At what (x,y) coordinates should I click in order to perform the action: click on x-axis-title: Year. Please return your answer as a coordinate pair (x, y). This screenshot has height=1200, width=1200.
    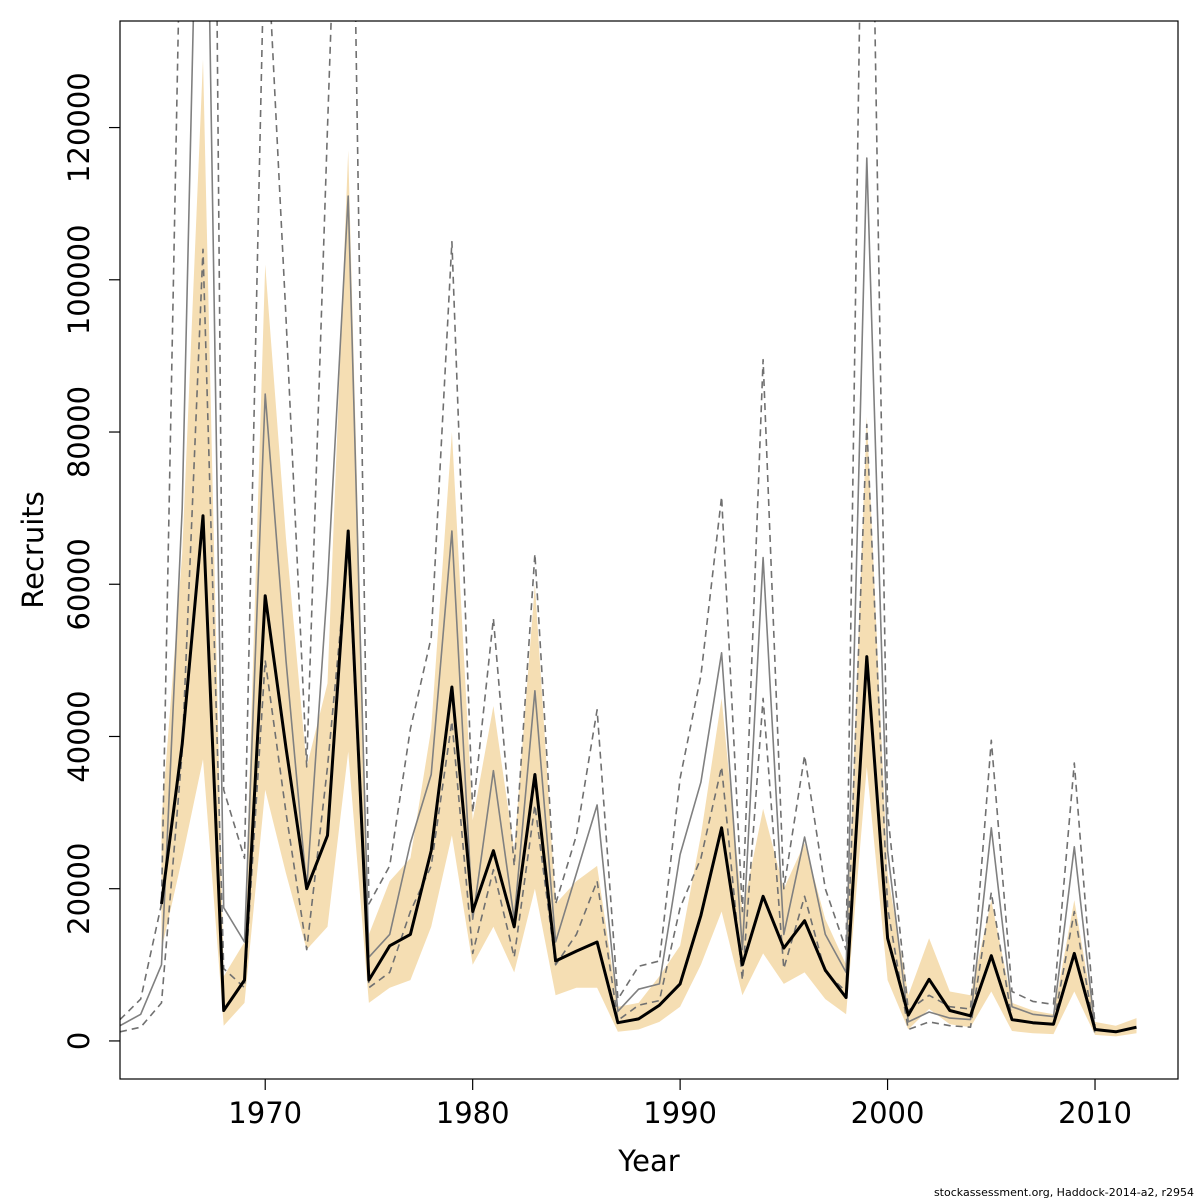
    Looking at the image, I should click on (648, 1161).